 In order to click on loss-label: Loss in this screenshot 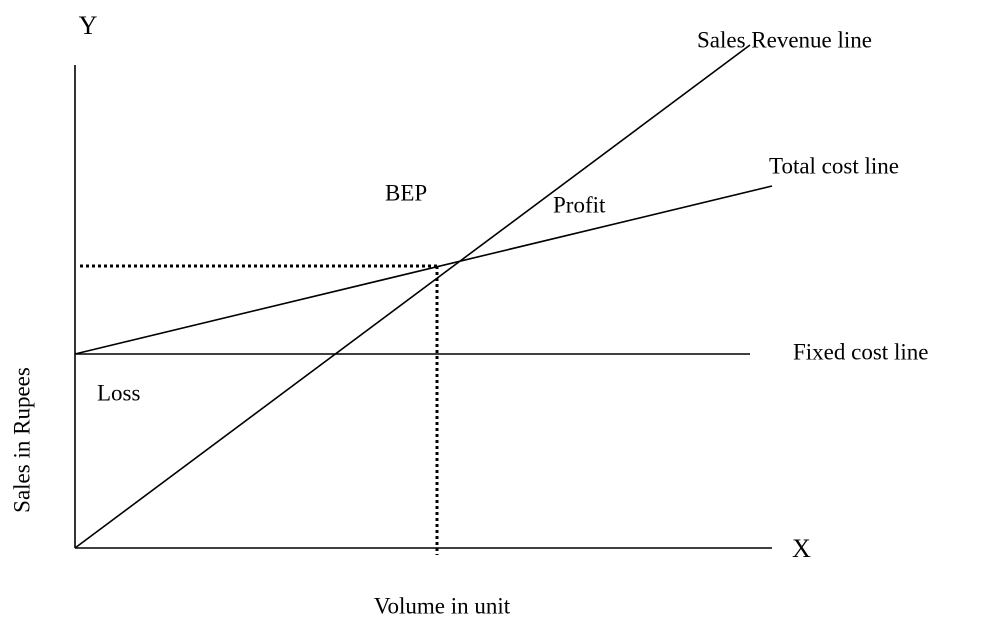, I will do `click(119, 392)`.